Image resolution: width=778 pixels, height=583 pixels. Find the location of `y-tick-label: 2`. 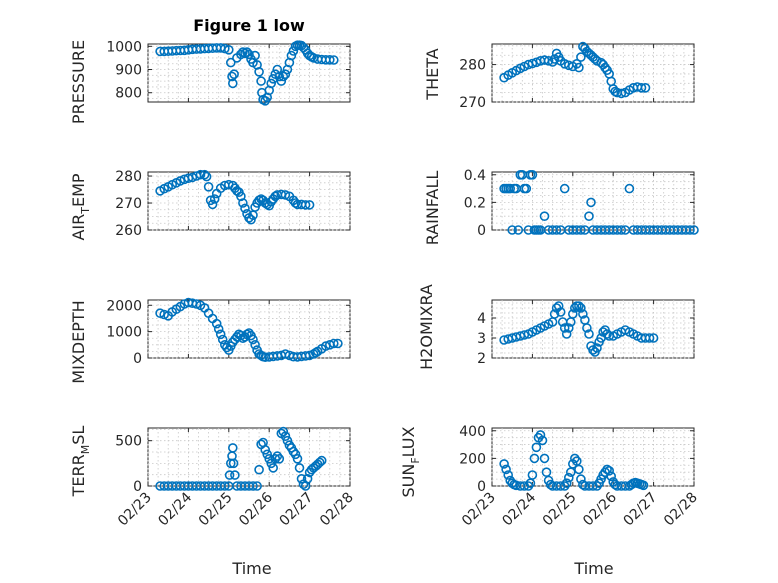

y-tick-label: 2 is located at coordinates (481, 359).